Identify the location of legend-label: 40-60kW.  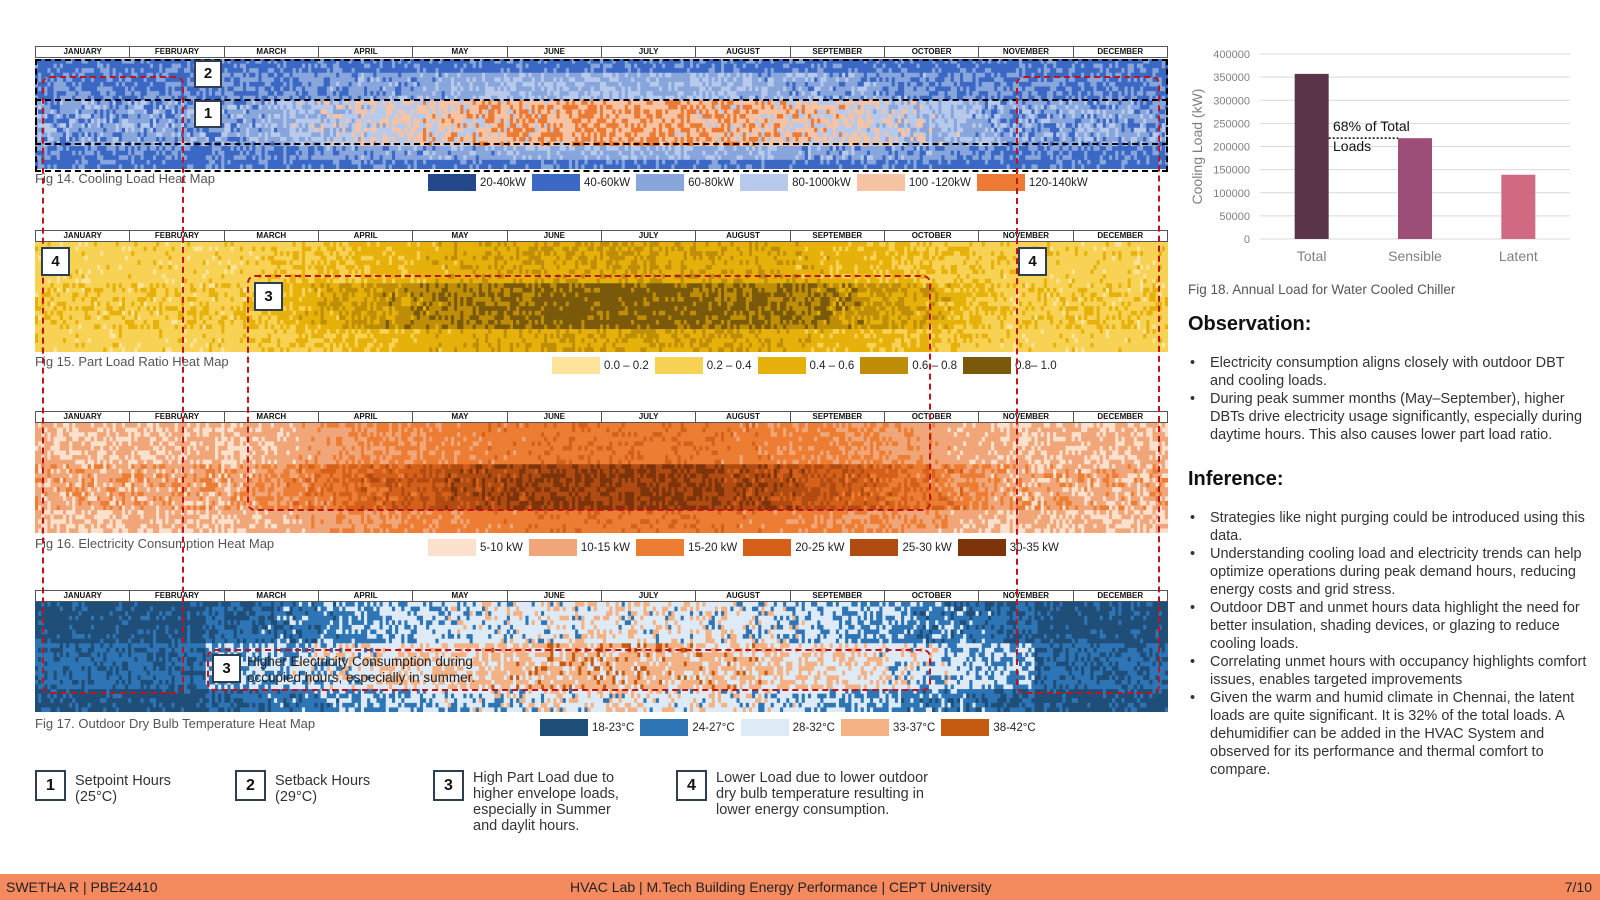
(607, 183).